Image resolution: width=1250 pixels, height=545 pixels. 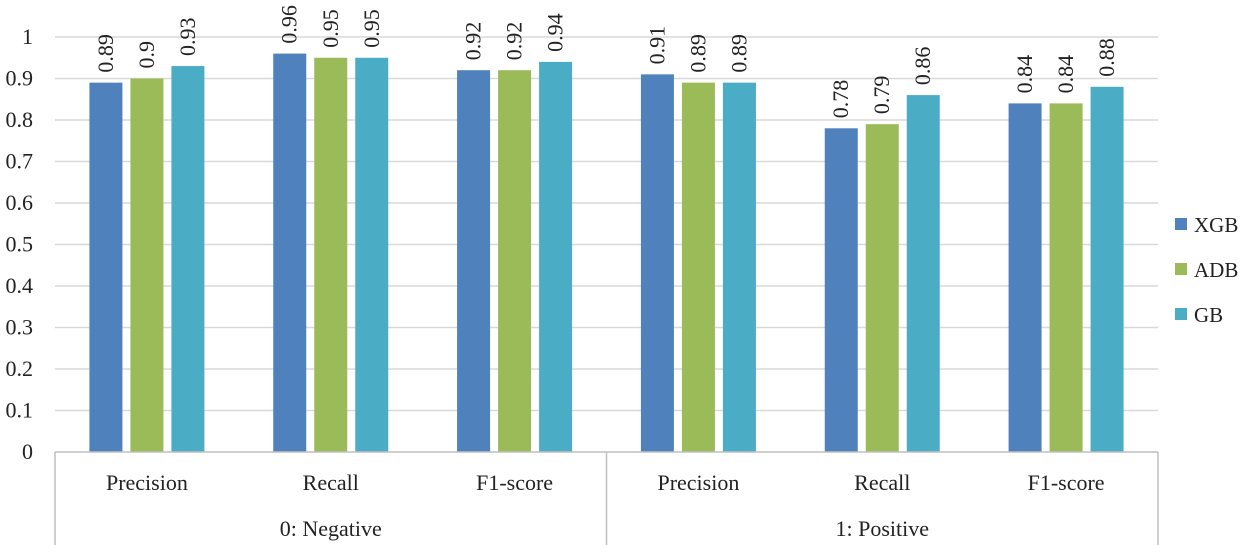 What do you see at coordinates (20, 285) in the screenshot?
I see `y-tick-label: 0.4` at bounding box center [20, 285].